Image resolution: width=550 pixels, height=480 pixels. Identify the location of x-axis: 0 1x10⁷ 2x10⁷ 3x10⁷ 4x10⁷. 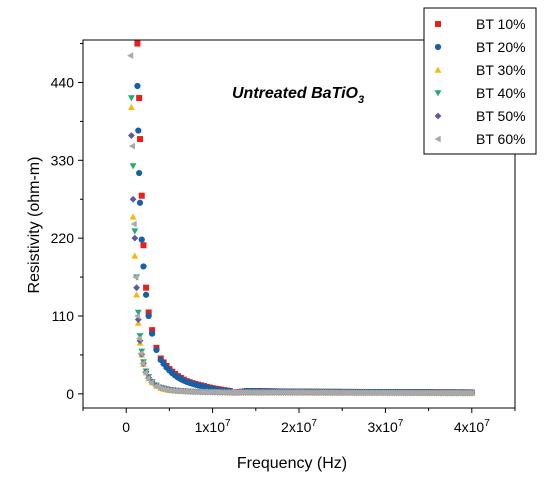
(299, 421).